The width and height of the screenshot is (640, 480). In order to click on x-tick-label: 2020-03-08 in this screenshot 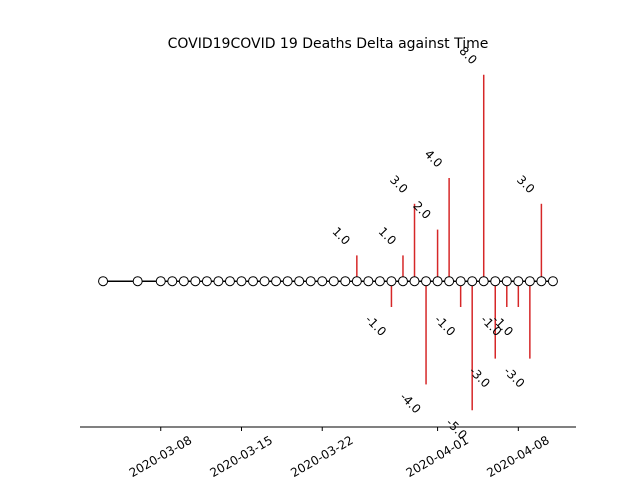, I will do `click(160, 456)`.